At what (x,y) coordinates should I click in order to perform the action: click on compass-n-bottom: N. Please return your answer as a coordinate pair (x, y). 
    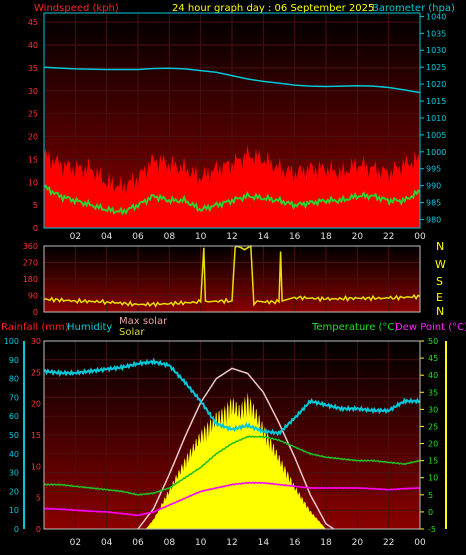
    Looking at the image, I should click on (440, 311).